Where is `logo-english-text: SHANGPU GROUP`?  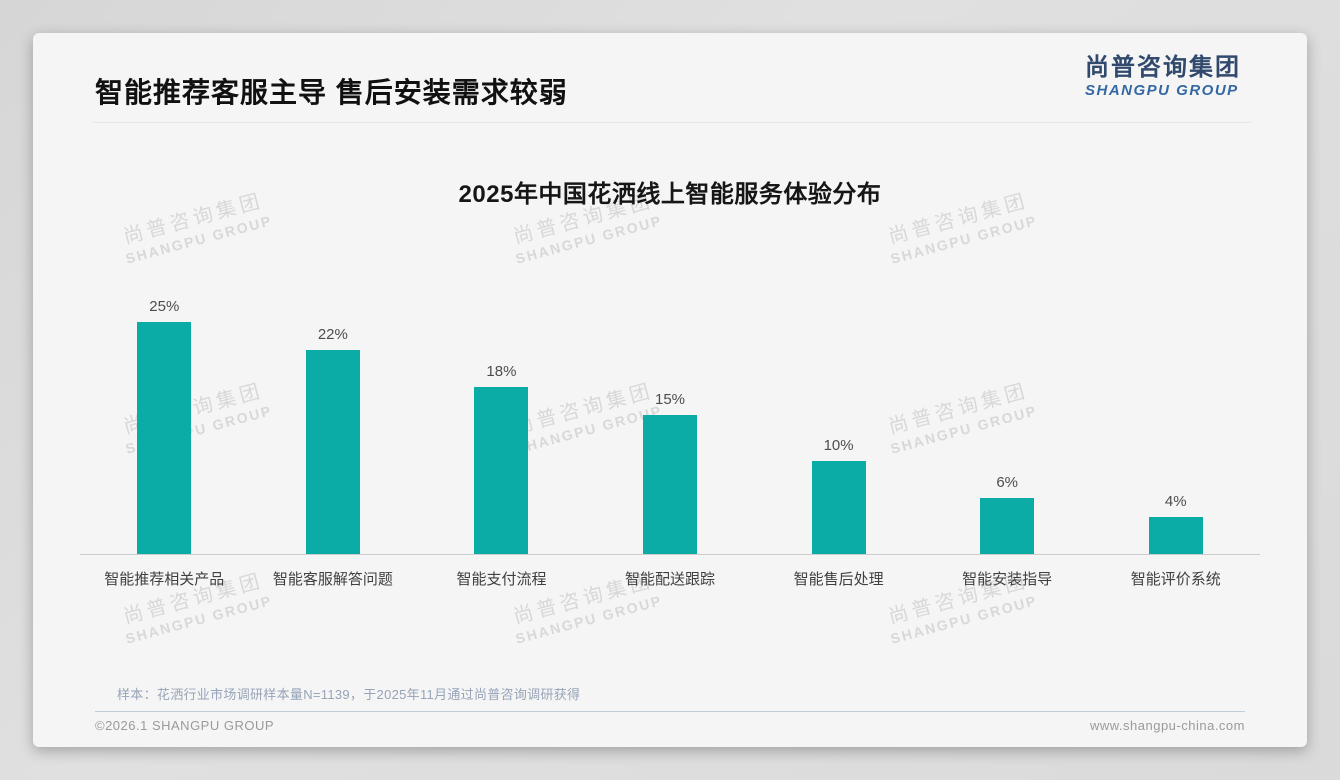 logo-english-text: SHANGPU GROUP is located at coordinates (1162, 90).